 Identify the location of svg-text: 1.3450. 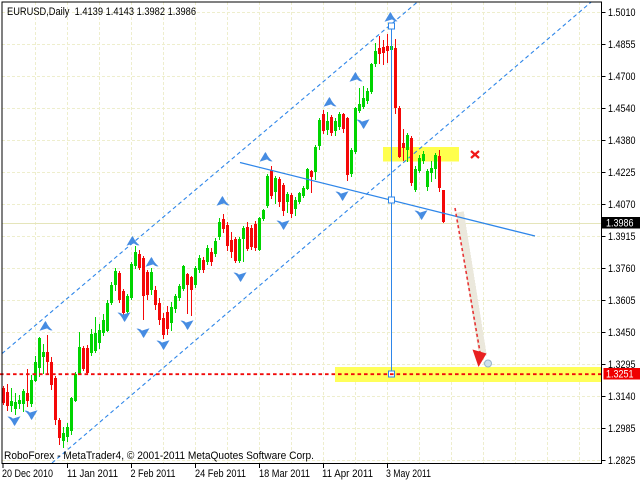
(622, 333).